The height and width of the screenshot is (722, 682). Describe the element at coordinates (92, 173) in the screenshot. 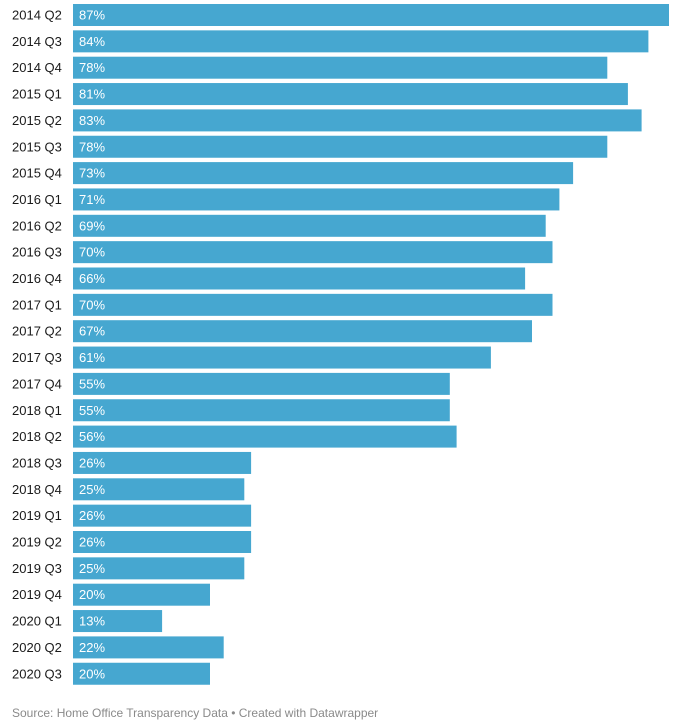

I see `data-label: 73%` at that location.